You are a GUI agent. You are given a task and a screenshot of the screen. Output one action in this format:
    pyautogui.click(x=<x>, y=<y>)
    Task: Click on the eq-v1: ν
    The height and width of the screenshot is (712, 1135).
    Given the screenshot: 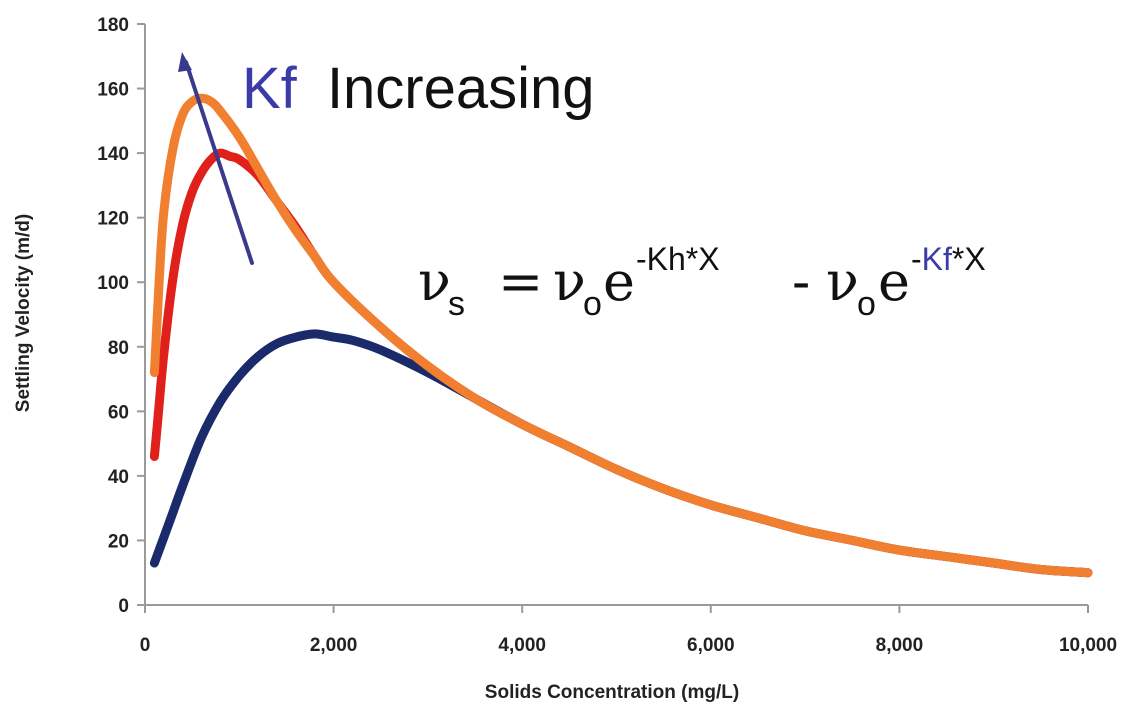 What is the action you would take?
    pyautogui.click(x=434, y=281)
    